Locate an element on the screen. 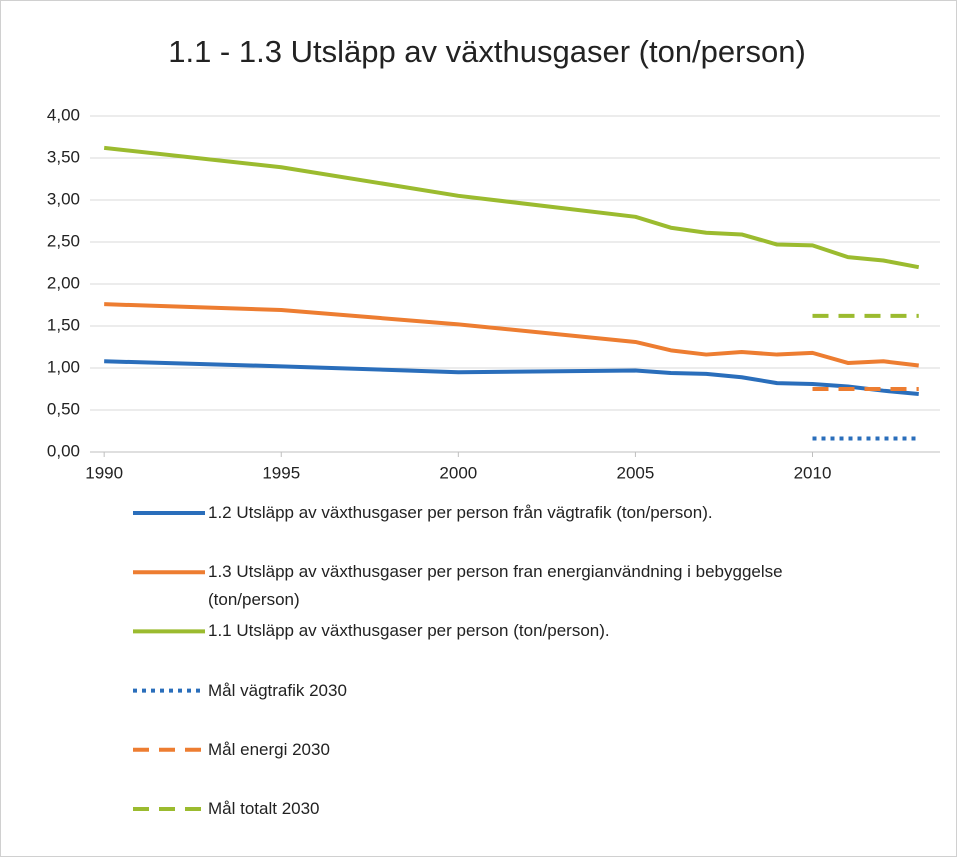  legend-entry: Mål totalt 2030 is located at coordinates (264, 808).